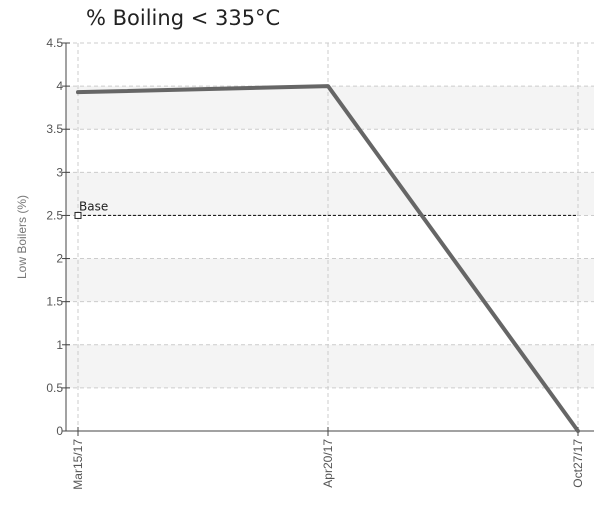  I want to click on x-tick-label: Oct27/17, so click(578, 463).